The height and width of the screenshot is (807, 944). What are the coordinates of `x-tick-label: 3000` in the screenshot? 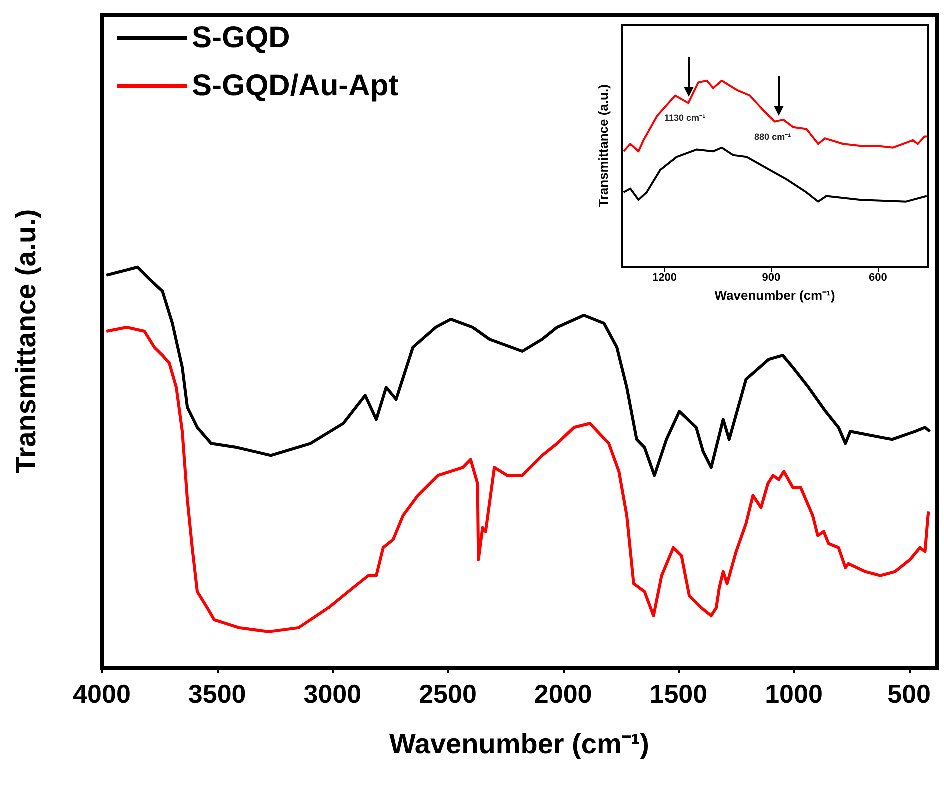 It's located at (333, 694).